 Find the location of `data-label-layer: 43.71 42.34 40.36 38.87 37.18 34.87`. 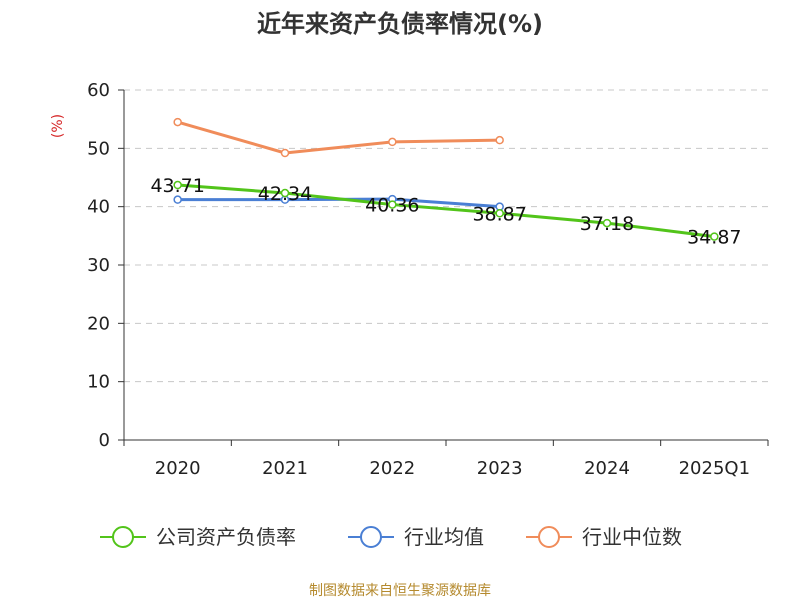

data-label-layer: 43.71 42.34 40.36 38.87 37.18 34.87 is located at coordinates (445, 212).